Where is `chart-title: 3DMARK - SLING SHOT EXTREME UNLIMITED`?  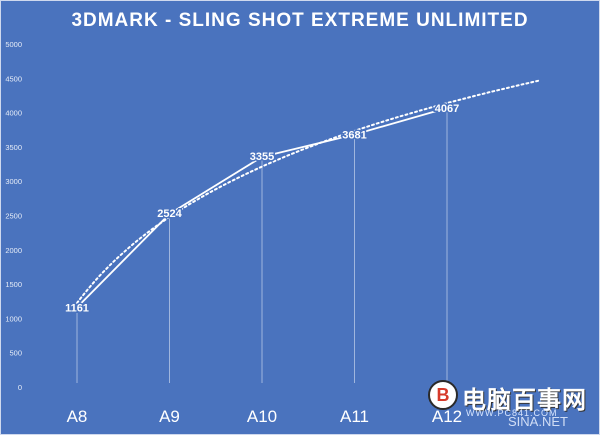 chart-title: 3DMARK - SLING SHOT EXTREME UNLIMITED is located at coordinates (300, 20).